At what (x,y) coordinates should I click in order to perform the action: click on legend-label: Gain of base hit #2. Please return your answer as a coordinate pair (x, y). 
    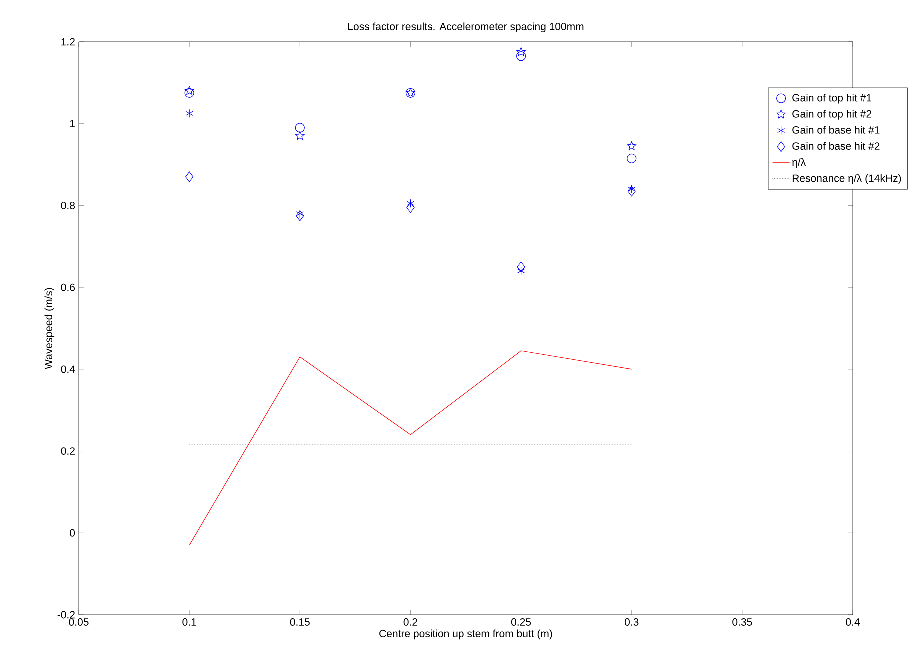
    Looking at the image, I should click on (836, 146).